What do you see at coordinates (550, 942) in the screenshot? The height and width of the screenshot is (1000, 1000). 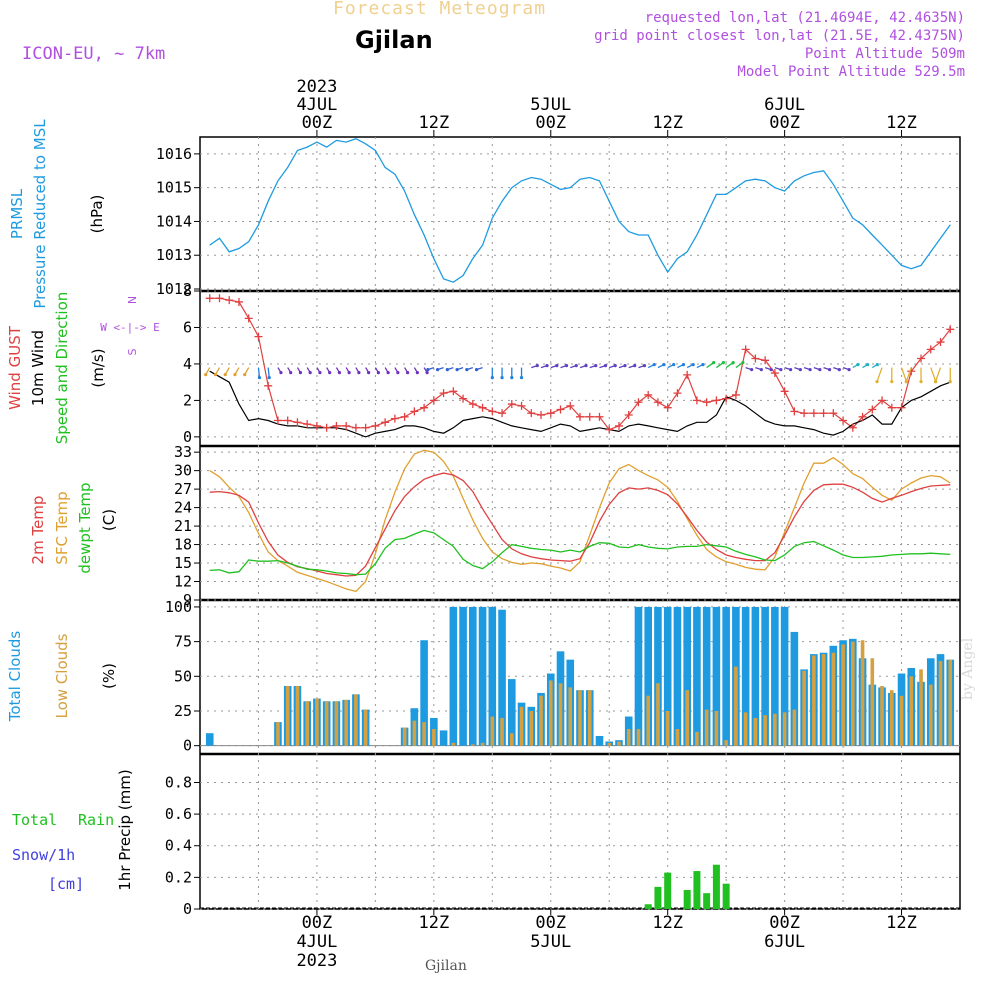 I see `time-label-bottom: 5JUL` at bounding box center [550, 942].